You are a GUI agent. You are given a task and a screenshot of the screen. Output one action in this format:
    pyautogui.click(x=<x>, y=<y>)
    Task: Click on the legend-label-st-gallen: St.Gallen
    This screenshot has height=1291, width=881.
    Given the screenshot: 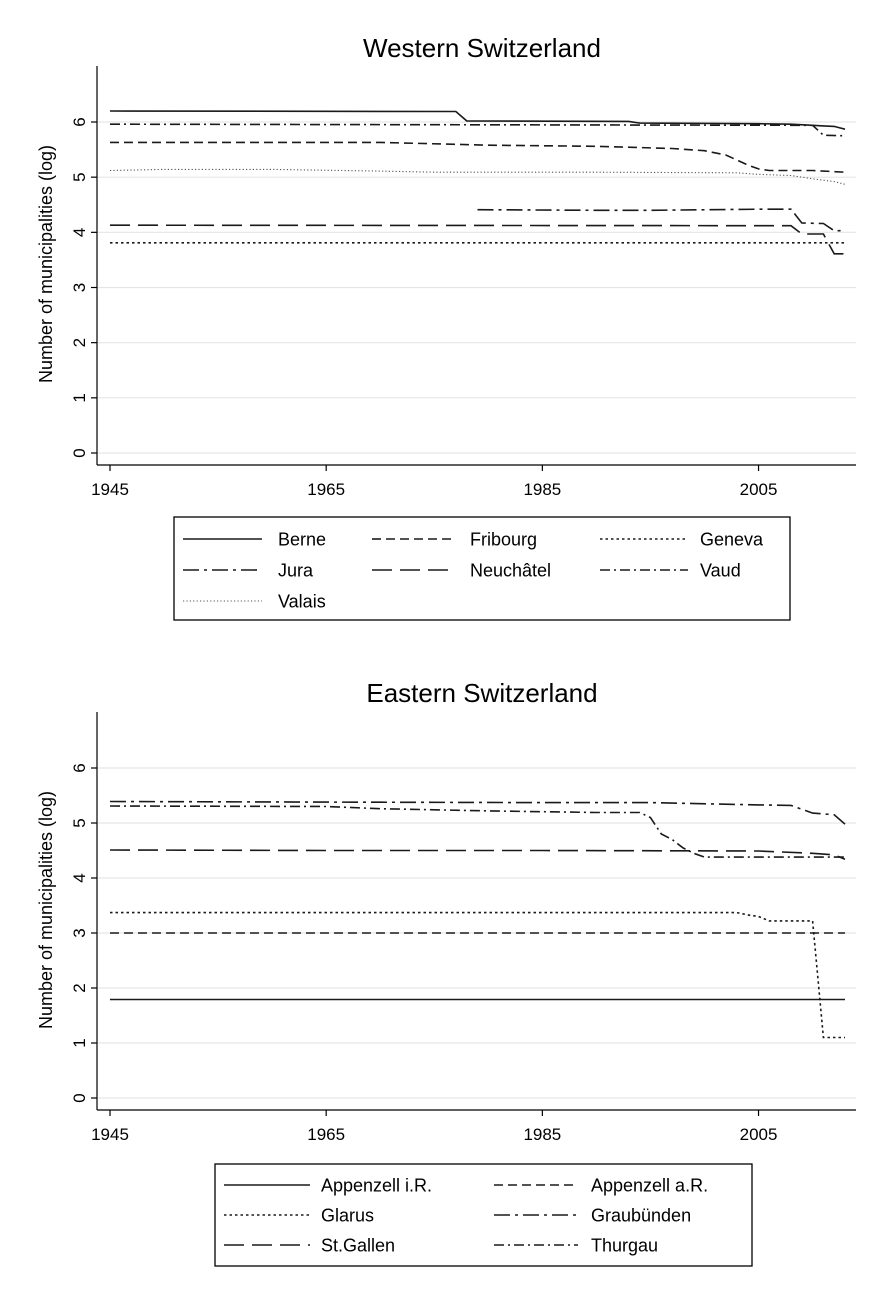 What is the action you would take?
    pyautogui.click(x=358, y=1245)
    